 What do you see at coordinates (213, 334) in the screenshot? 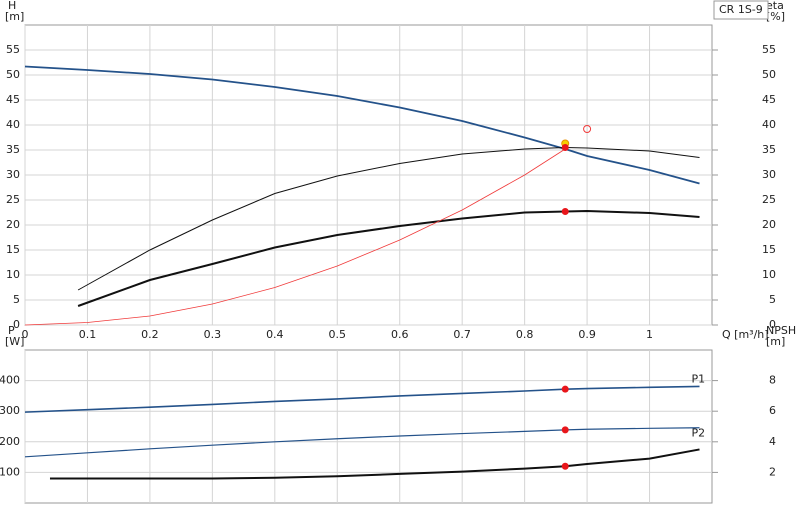
I see `x-tick-label: 0.3` at bounding box center [213, 334].